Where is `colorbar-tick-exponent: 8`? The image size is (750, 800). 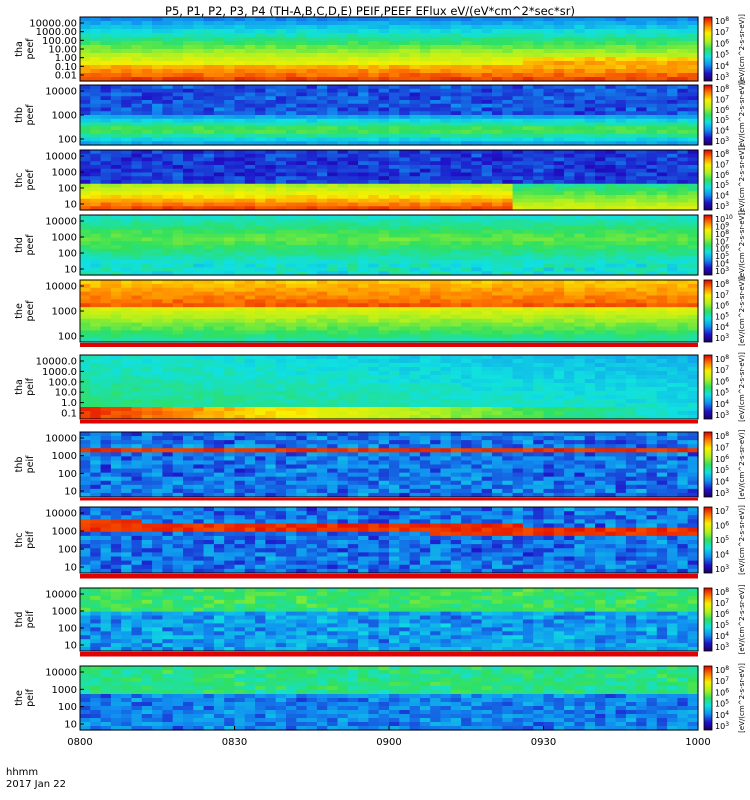 colorbar-tick-exponent: 8 is located at coordinates (727, 282).